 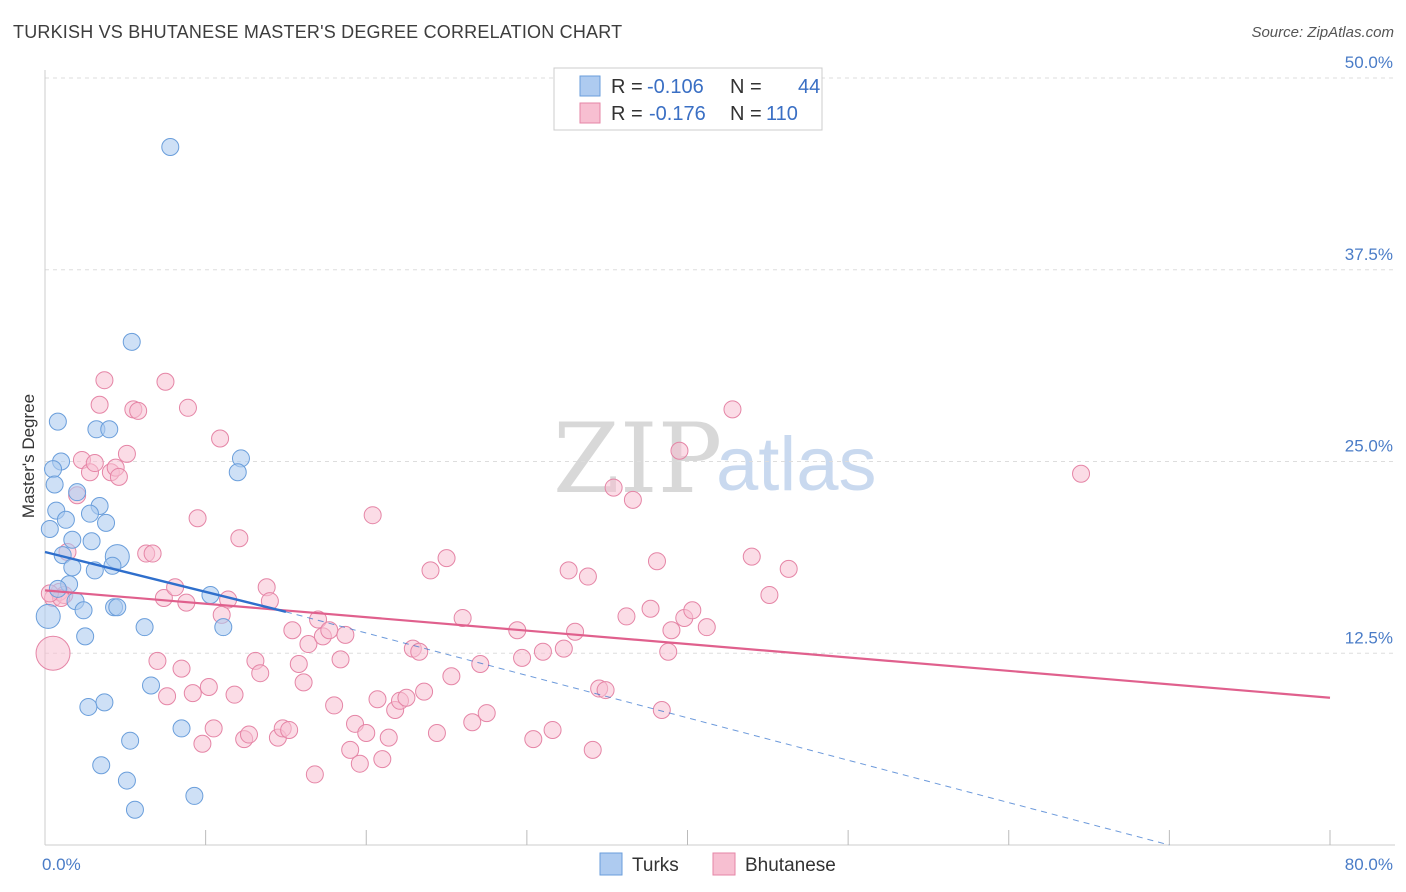 I want to click on y-tick-label: 37.5%, so click(x=1369, y=254).